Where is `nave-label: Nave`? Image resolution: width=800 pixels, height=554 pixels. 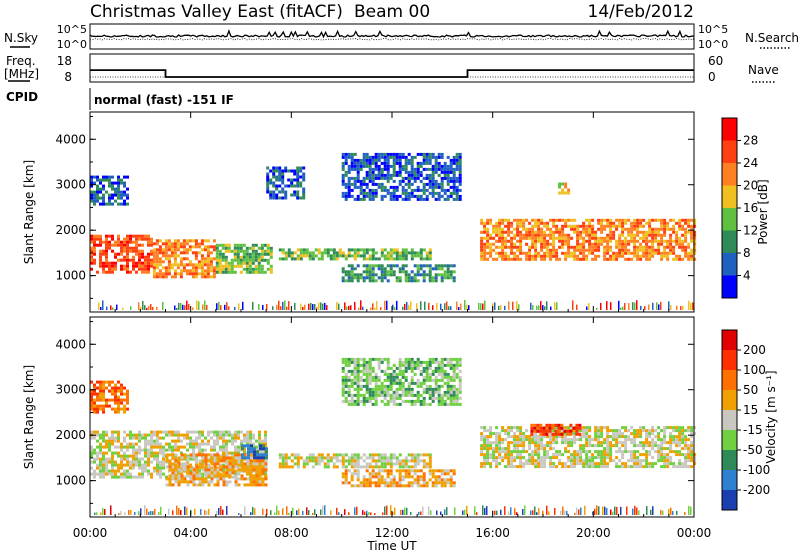
nave-label: Nave is located at coordinates (763, 70).